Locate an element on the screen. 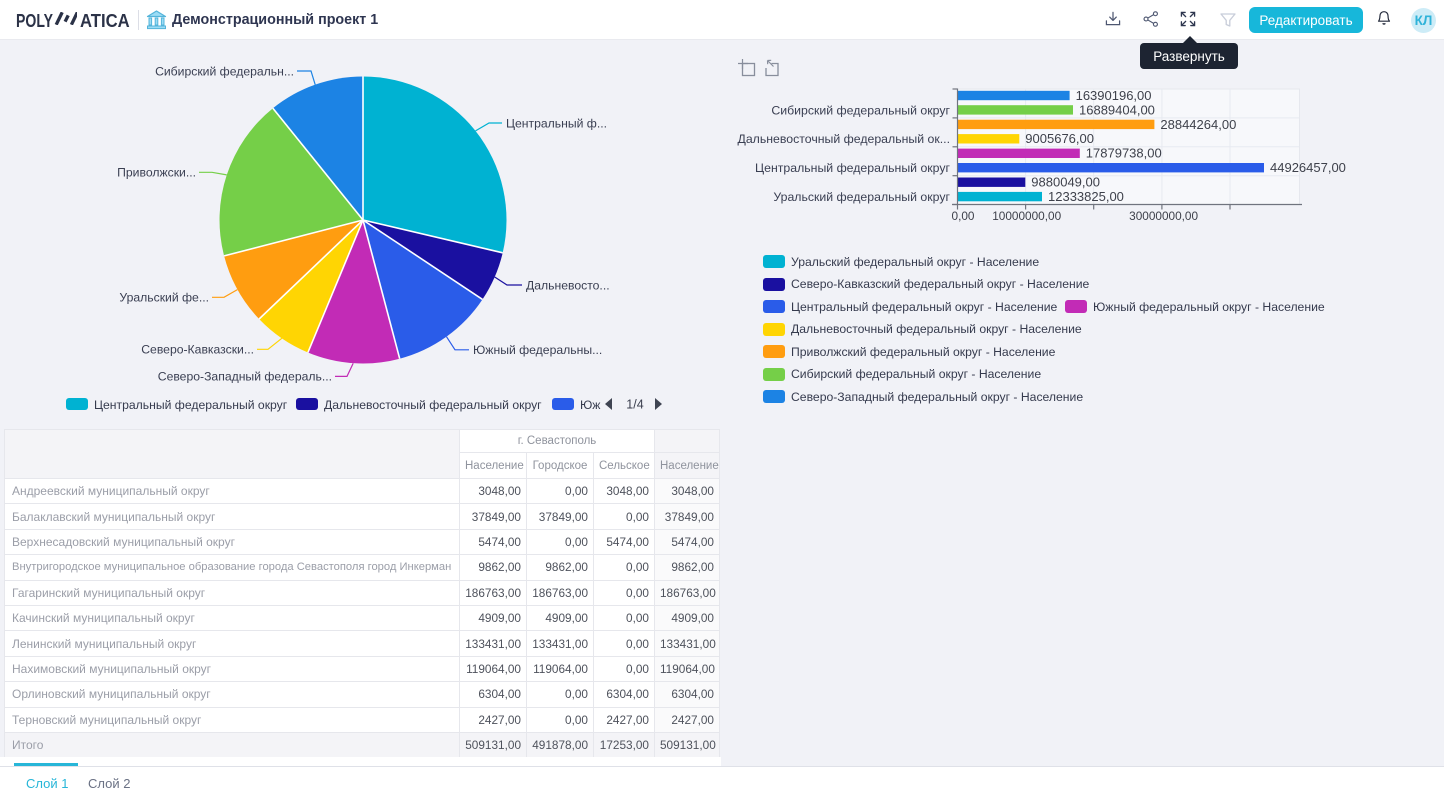 This screenshot has height=792, width=1444. svg-text: 0,00 is located at coordinates (963, 216).